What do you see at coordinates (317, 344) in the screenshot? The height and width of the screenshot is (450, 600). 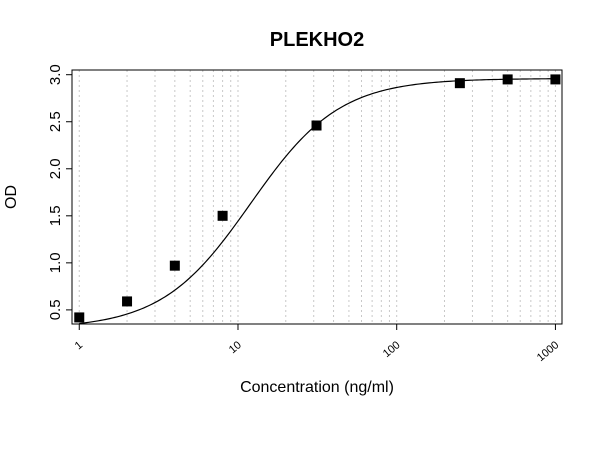 I see `x-axis: 1 10 100 1000` at bounding box center [317, 344].